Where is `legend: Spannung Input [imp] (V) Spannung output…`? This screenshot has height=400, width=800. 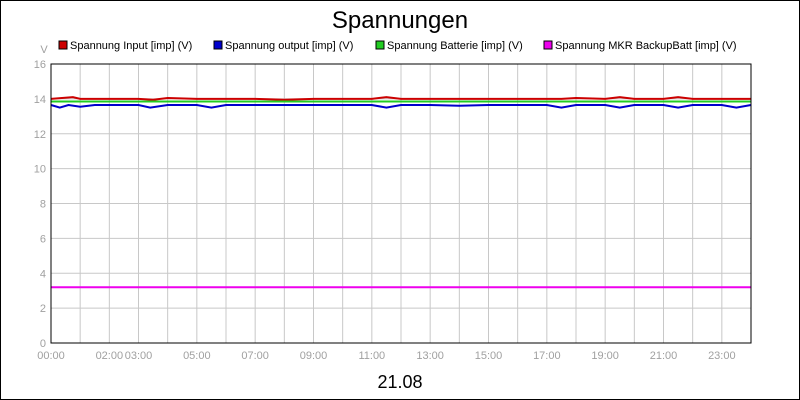
legend: Spannung Input [imp] (V) Spannung output… is located at coordinates (397, 46).